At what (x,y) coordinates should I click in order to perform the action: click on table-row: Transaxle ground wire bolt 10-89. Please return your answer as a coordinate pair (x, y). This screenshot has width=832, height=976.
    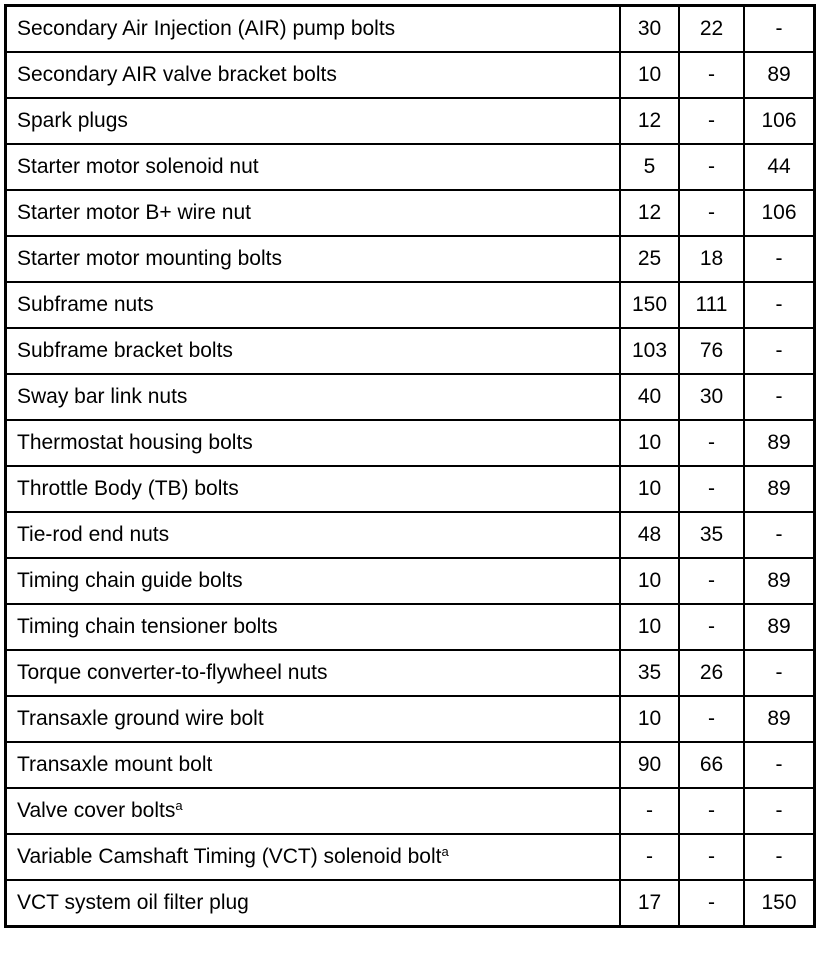
    Looking at the image, I should click on (410, 719).